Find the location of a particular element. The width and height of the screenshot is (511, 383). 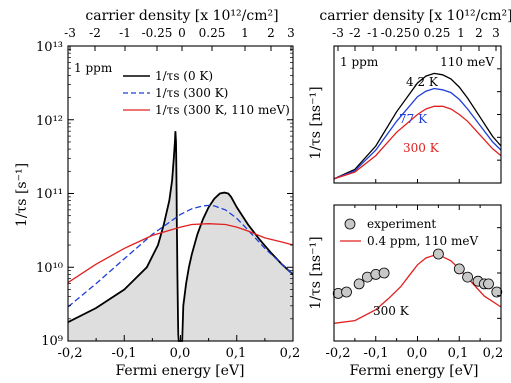

annotation-1ppm-right: 1 ppm is located at coordinates (359, 62).